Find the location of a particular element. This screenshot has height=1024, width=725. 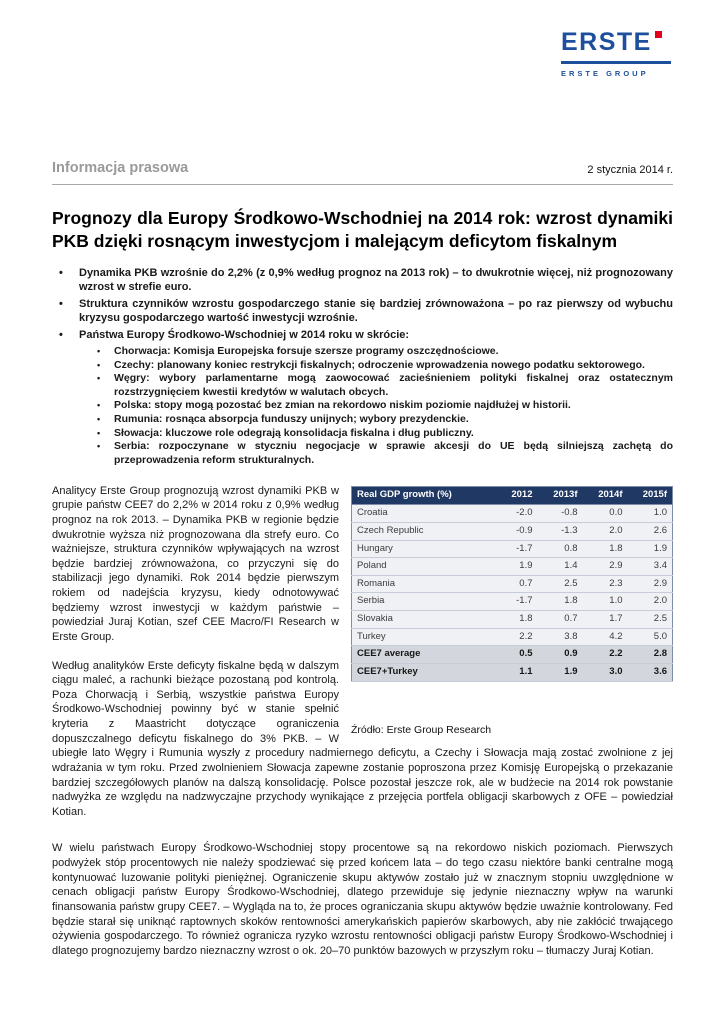

gdp-data-row: Czech Republic -0.9 -1.3 2.0 2.6 is located at coordinates (512, 531).